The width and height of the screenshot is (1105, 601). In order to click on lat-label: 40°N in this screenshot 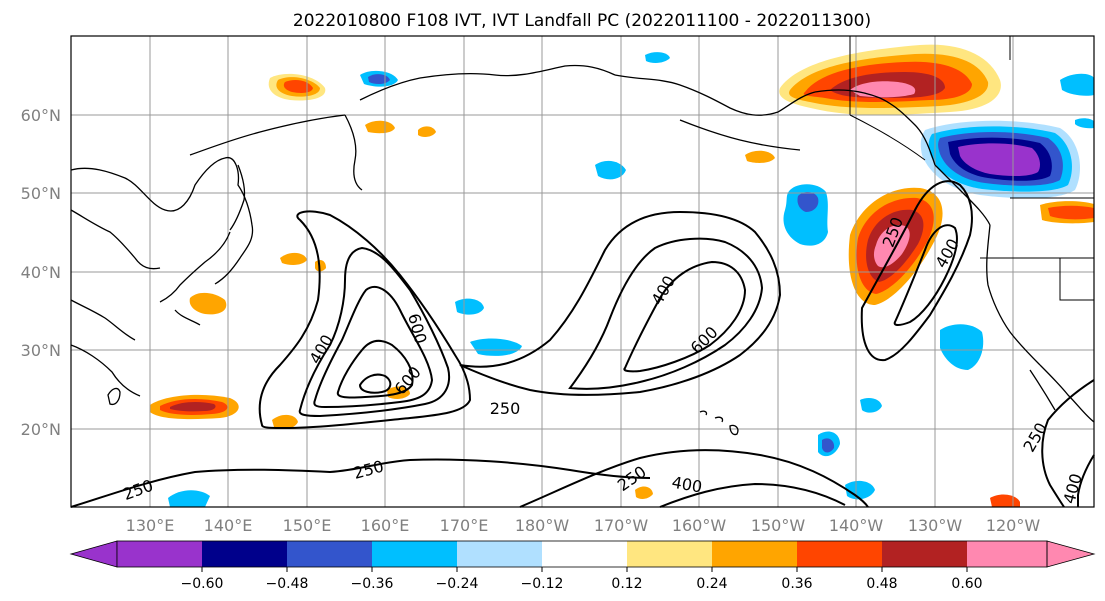, I will do `click(41, 272)`.